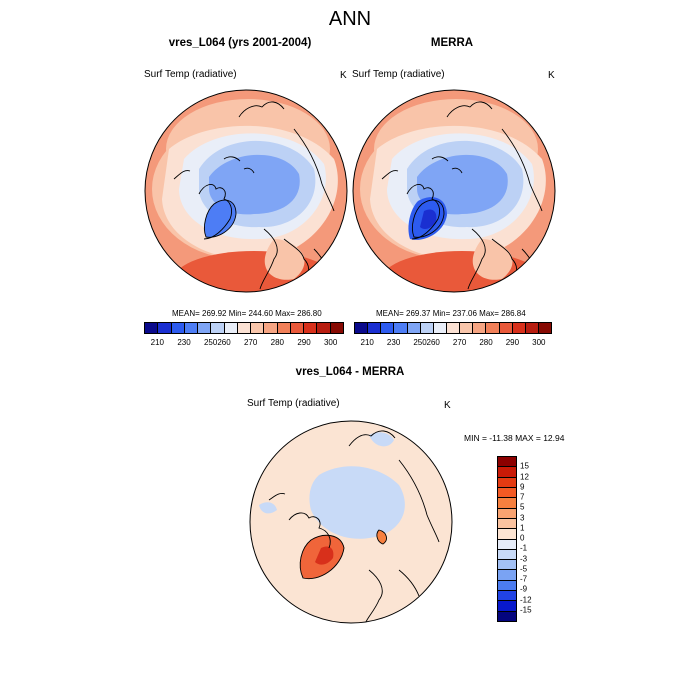  Describe the element at coordinates (524, 466) in the screenshot. I see `colorbar-diff-tick-label: 15` at that location.